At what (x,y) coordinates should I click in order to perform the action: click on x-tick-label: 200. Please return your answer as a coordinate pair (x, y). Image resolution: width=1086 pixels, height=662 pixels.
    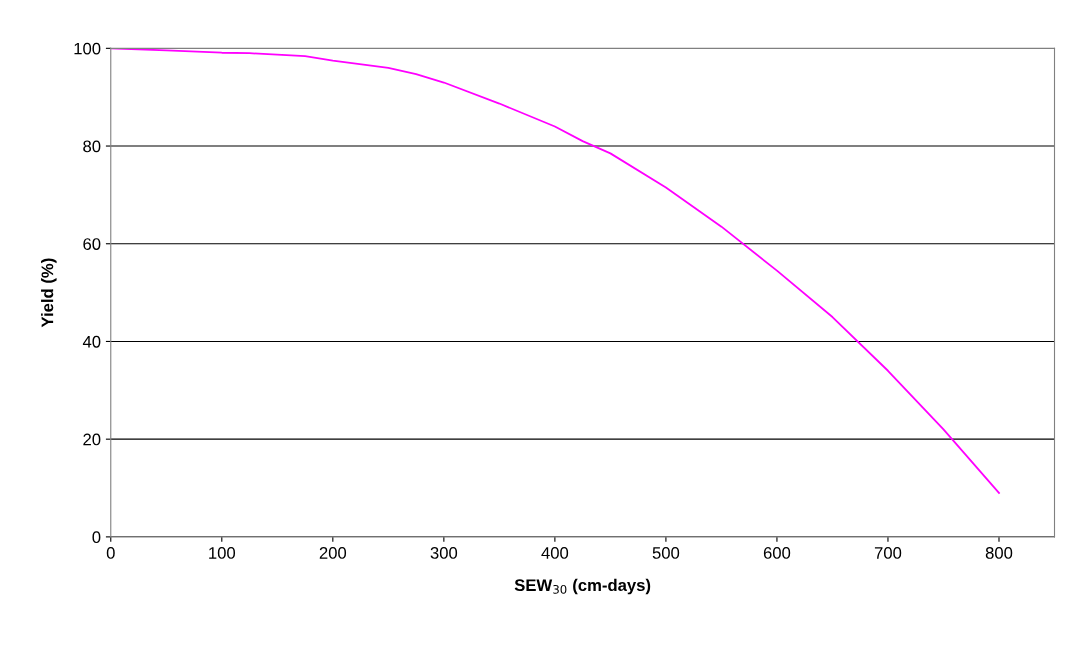
    Looking at the image, I should click on (333, 553).